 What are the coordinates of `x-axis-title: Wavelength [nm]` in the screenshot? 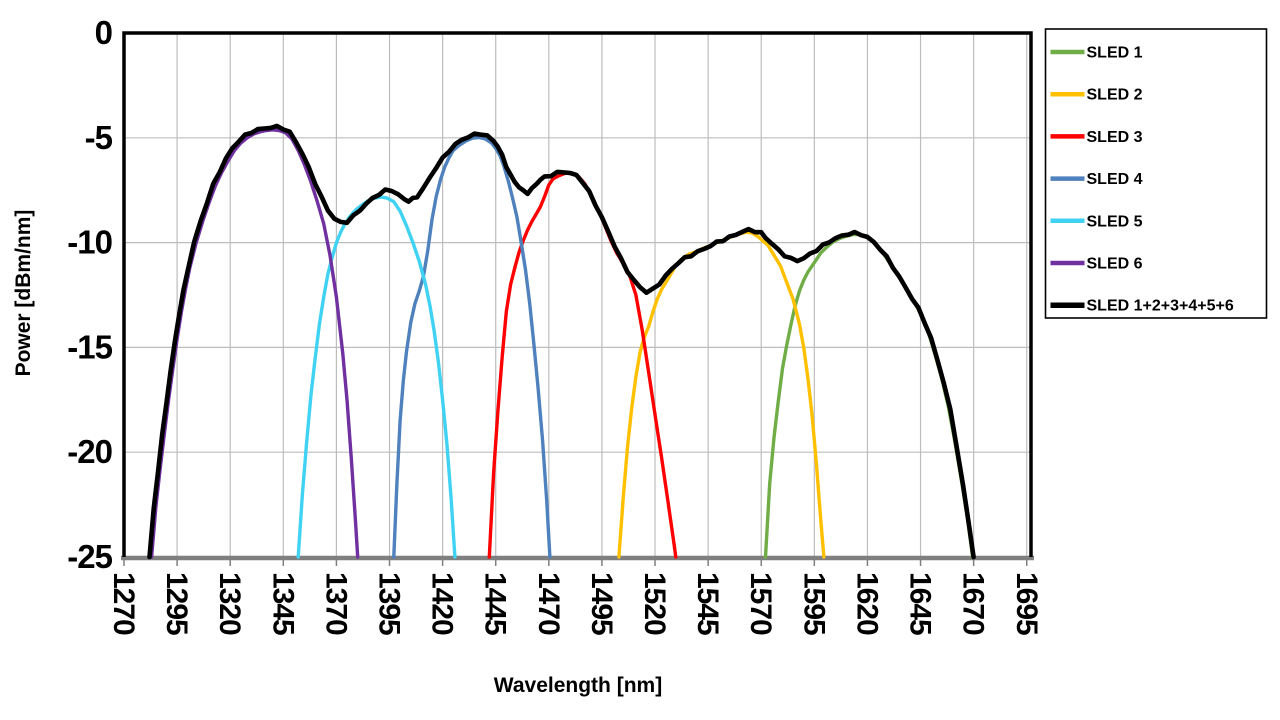 It's located at (578, 685).